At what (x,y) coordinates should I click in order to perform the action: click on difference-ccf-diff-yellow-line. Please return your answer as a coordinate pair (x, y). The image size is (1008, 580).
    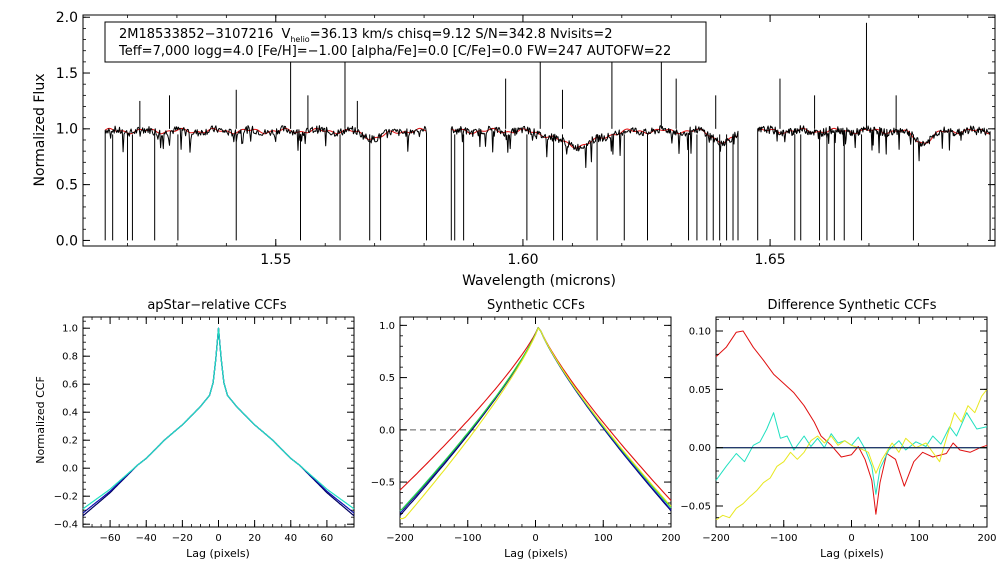
    Looking at the image, I should click on (851, 454).